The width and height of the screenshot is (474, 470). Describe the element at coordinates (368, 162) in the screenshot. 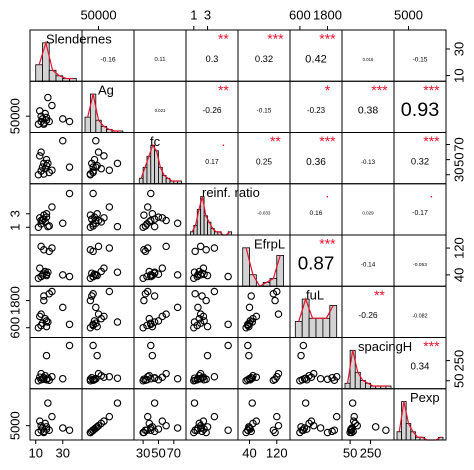

I see `correlation-value: -0.13` at that location.